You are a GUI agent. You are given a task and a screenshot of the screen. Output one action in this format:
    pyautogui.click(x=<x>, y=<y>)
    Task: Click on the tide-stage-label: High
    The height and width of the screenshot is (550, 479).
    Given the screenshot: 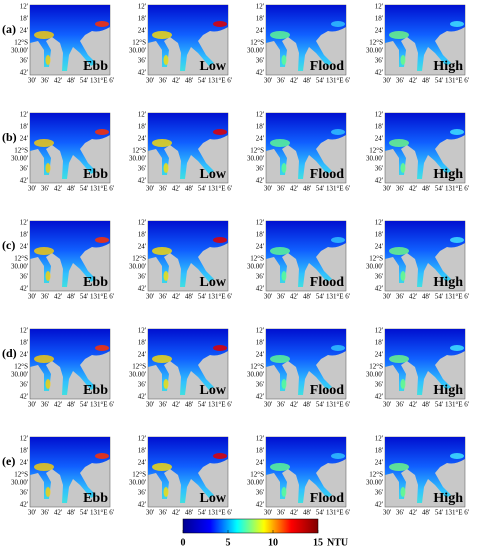 What is the action you would take?
    pyautogui.click(x=448, y=282)
    